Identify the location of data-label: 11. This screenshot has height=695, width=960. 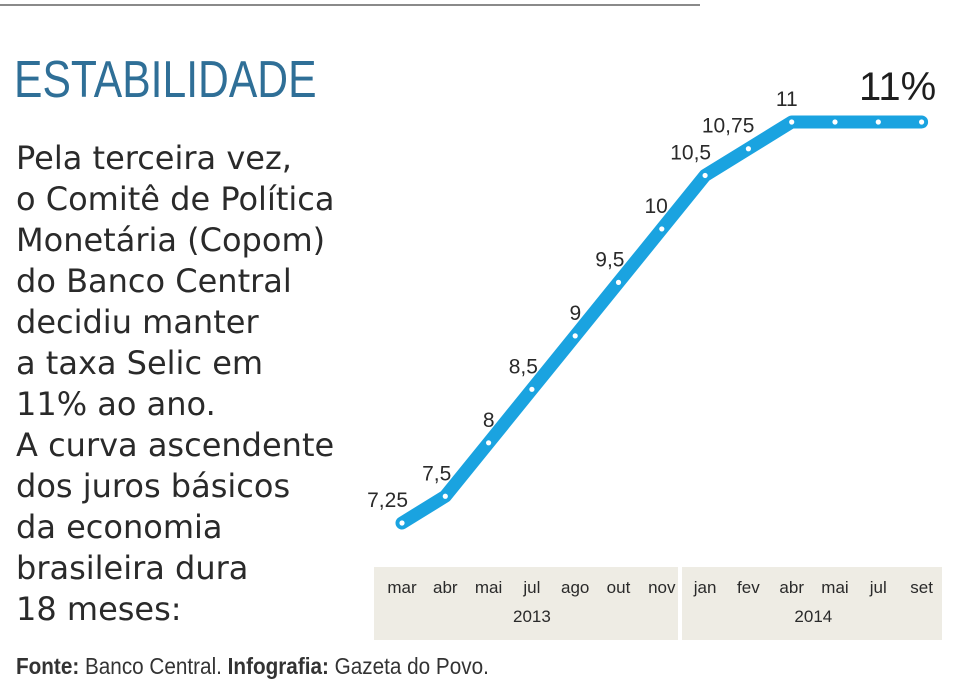
(787, 99).